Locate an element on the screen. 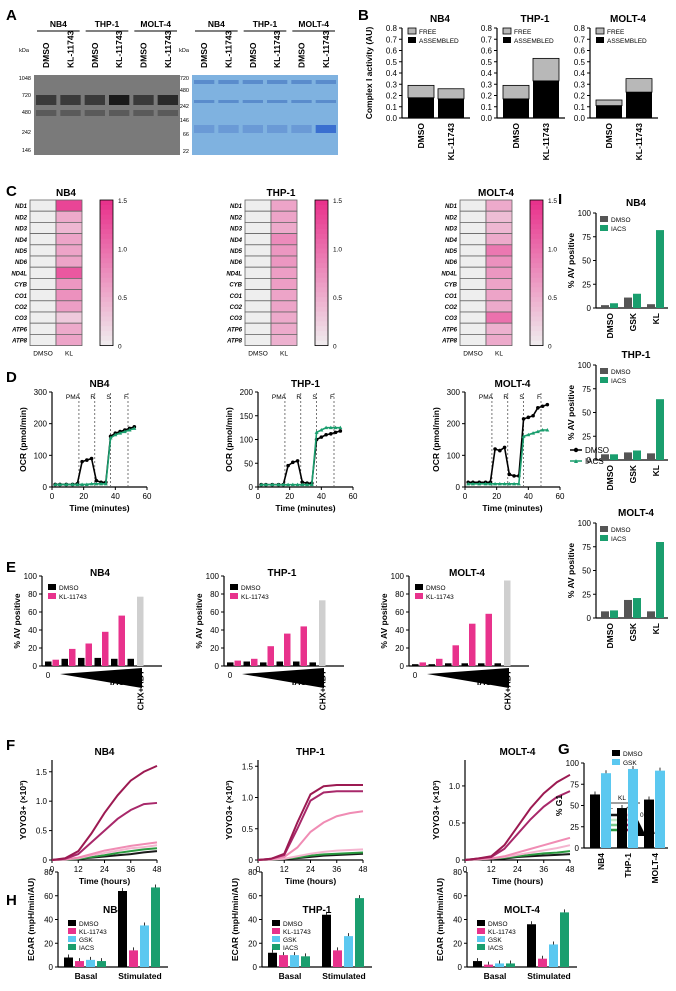  h-xlabel: Stimulated is located at coordinates (139, 976).